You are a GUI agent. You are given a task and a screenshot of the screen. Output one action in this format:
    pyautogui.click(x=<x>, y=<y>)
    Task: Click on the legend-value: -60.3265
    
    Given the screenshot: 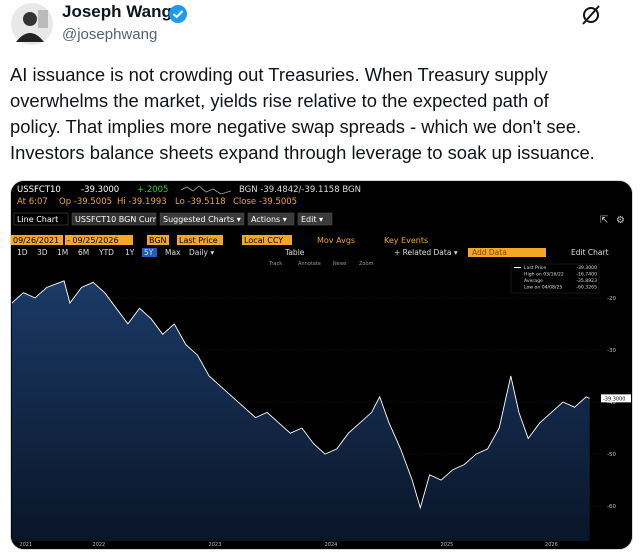 What is the action you would take?
    pyautogui.click(x=586, y=288)
    